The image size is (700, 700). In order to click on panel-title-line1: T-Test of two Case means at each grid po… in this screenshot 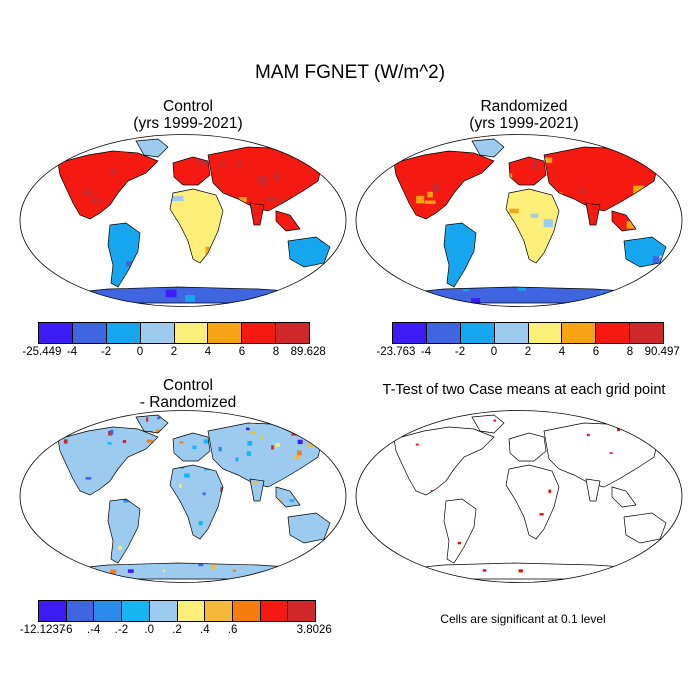, I will do `click(524, 390)`.